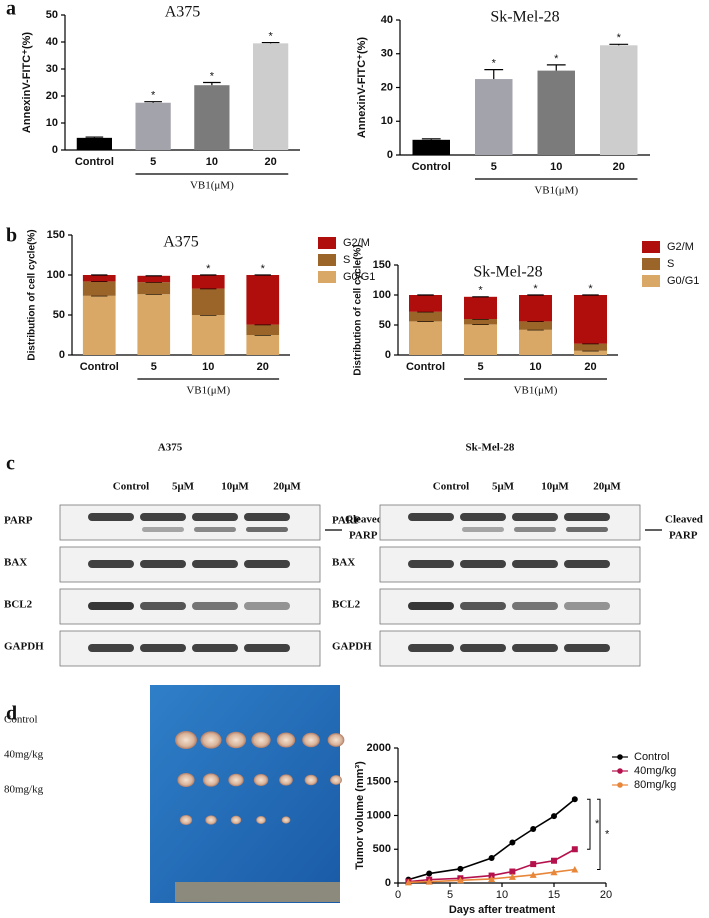 This screenshot has width=709, height=918. I want to click on panel-label: c, so click(10, 464).